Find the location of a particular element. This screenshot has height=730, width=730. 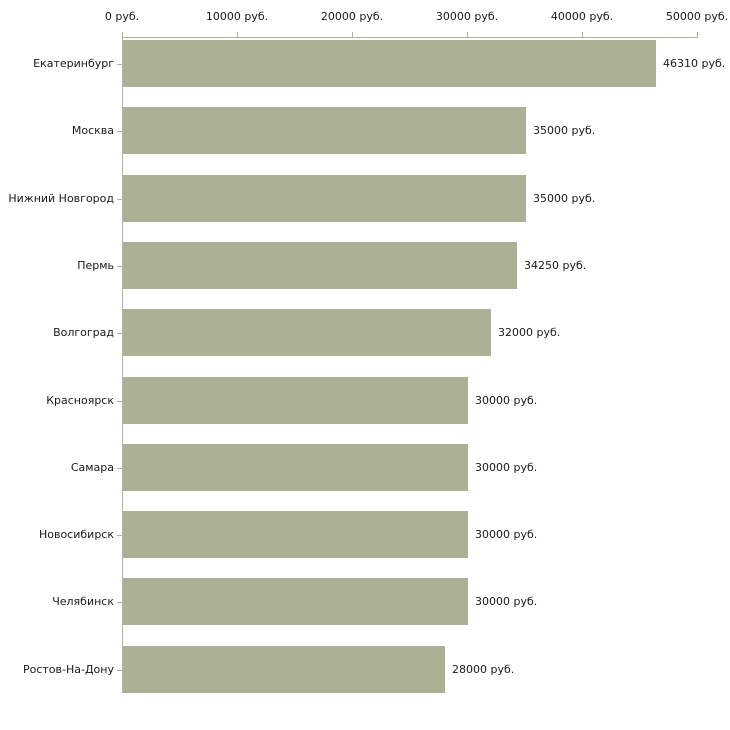

x-axis-tick-label: 0 руб. is located at coordinates (122, 16).